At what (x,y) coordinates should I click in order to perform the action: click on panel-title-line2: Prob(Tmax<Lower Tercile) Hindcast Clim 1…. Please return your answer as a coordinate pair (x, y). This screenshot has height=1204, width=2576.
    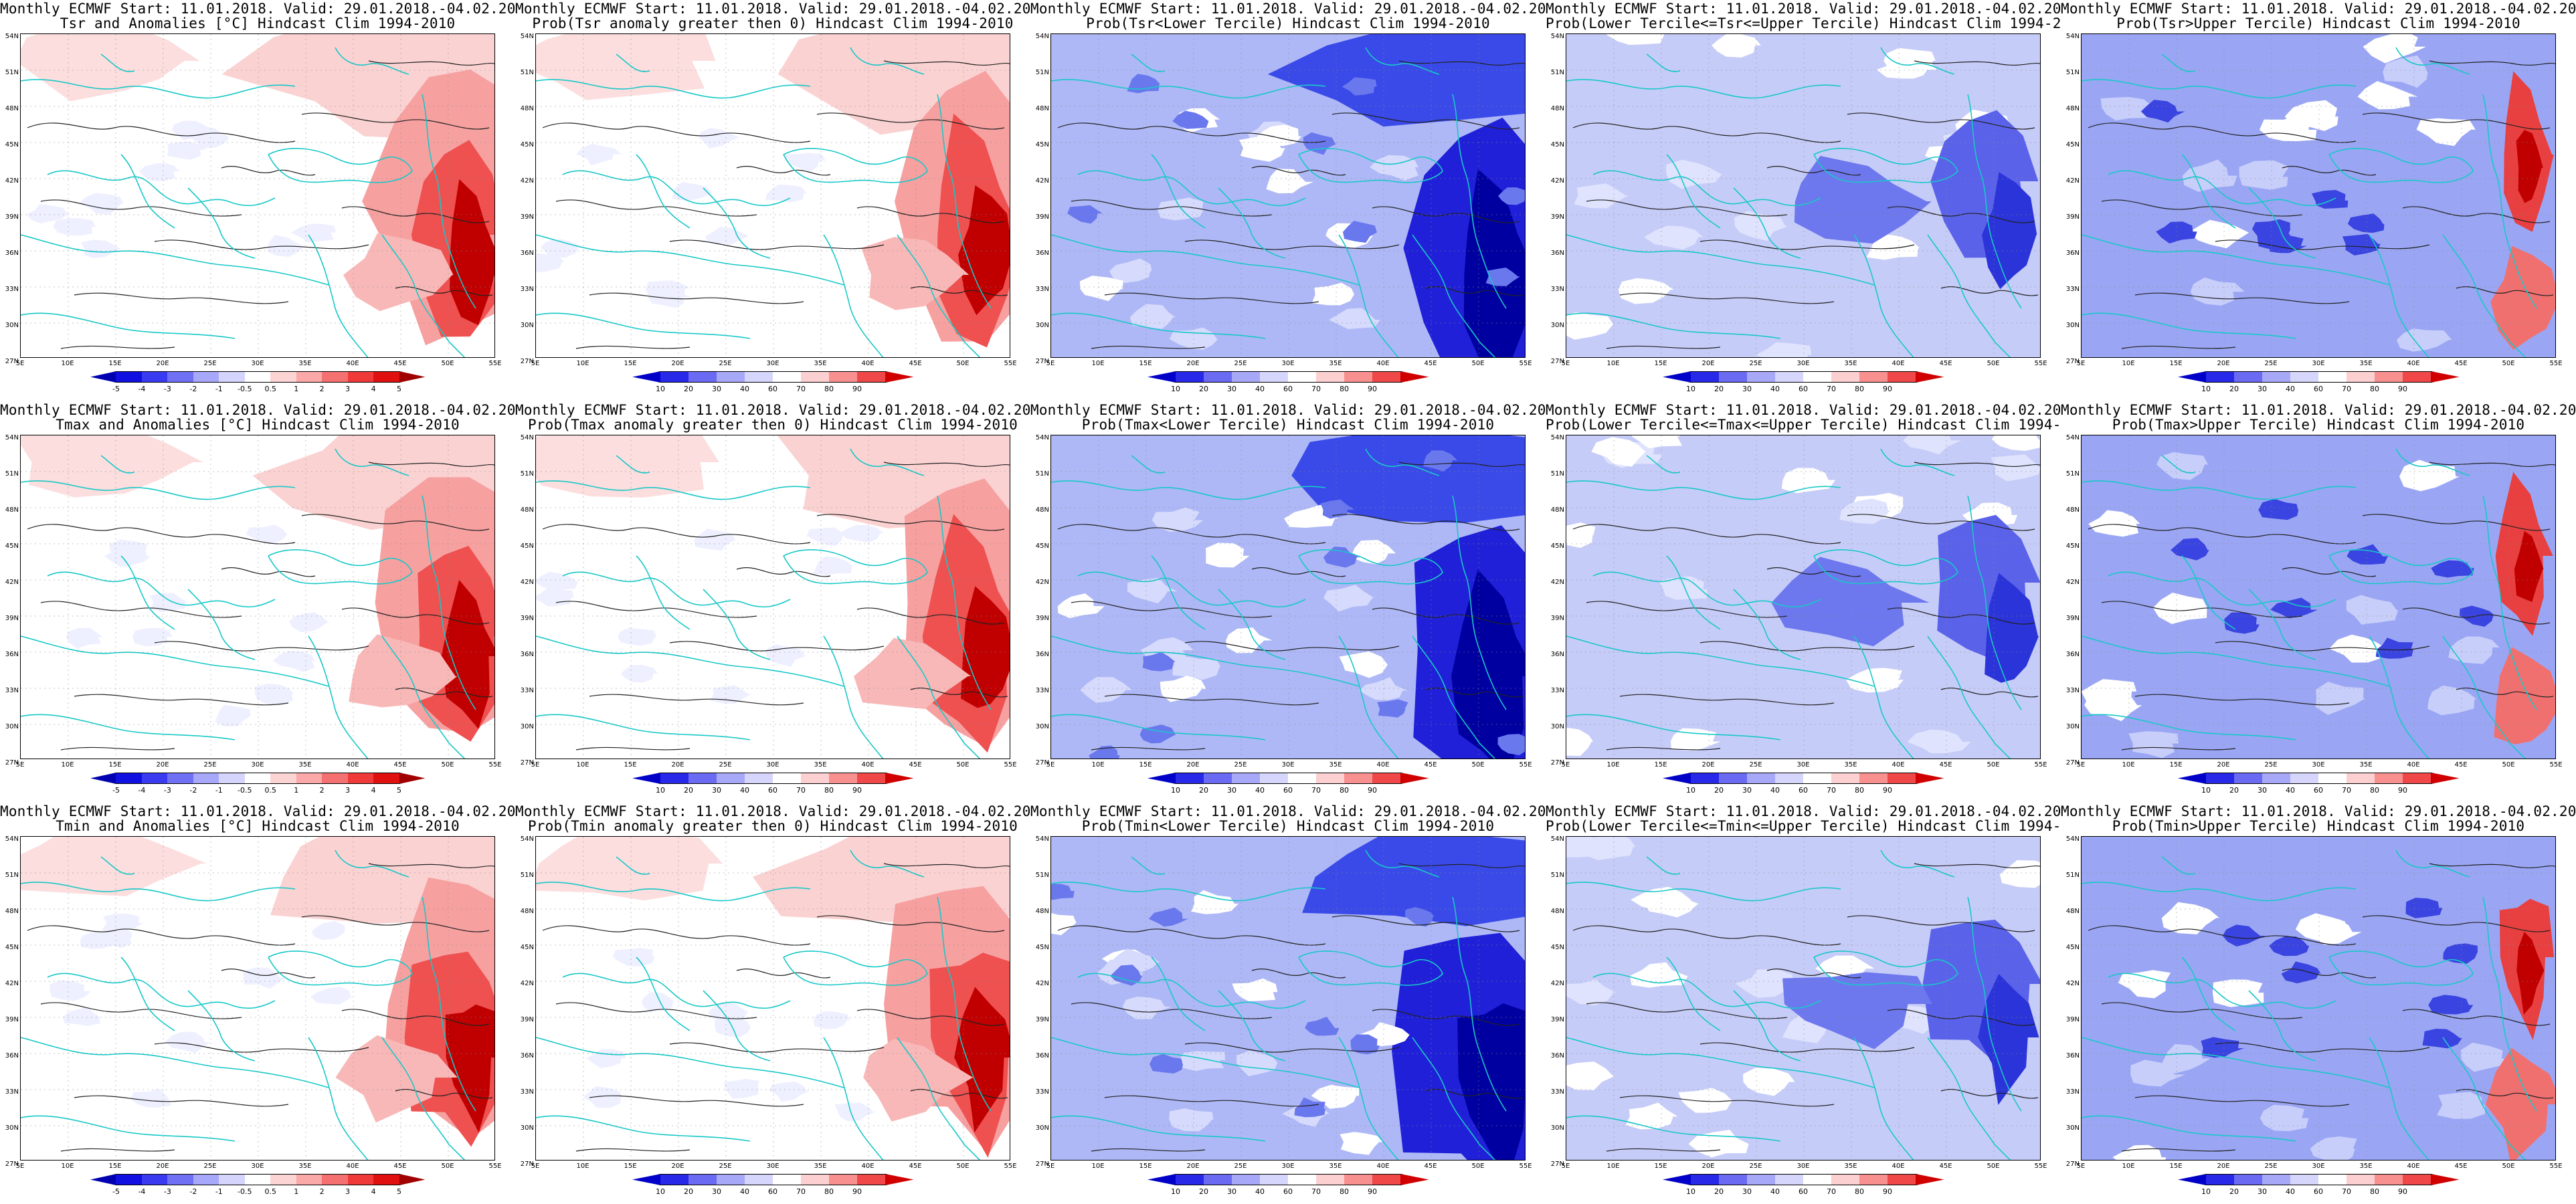
    Looking at the image, I should click on (1288, 425).